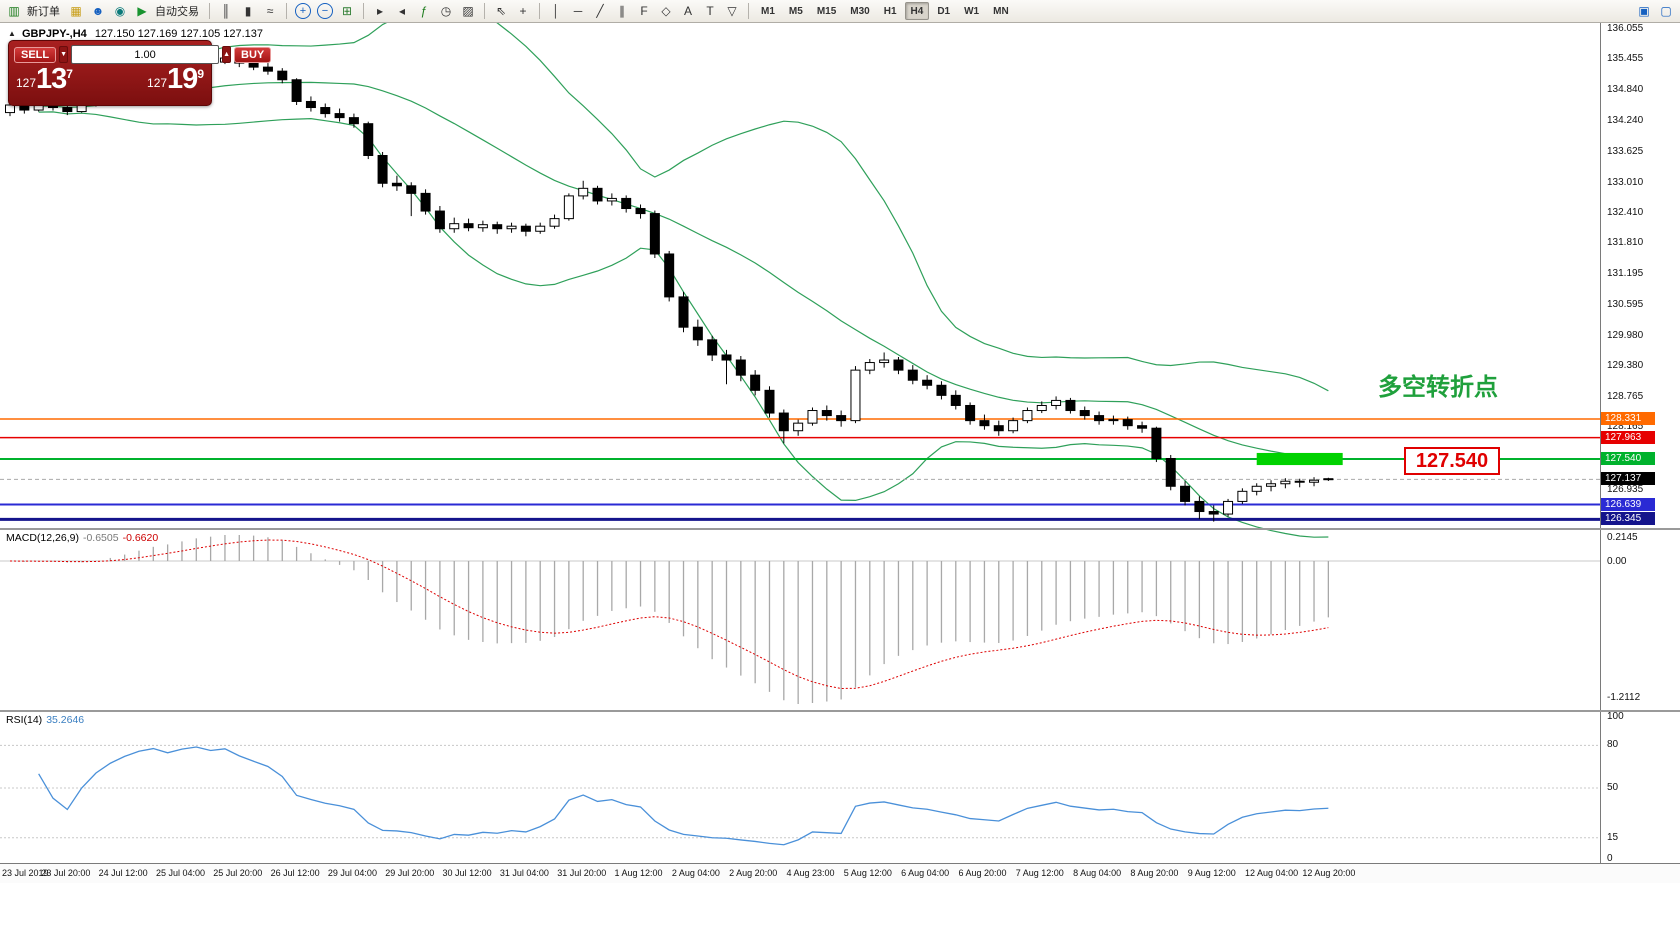  What do you see at coordinates (177, 12) in the screenshot?
I see `autotrading-label: 自动交易` at bounding box center [177, 12].